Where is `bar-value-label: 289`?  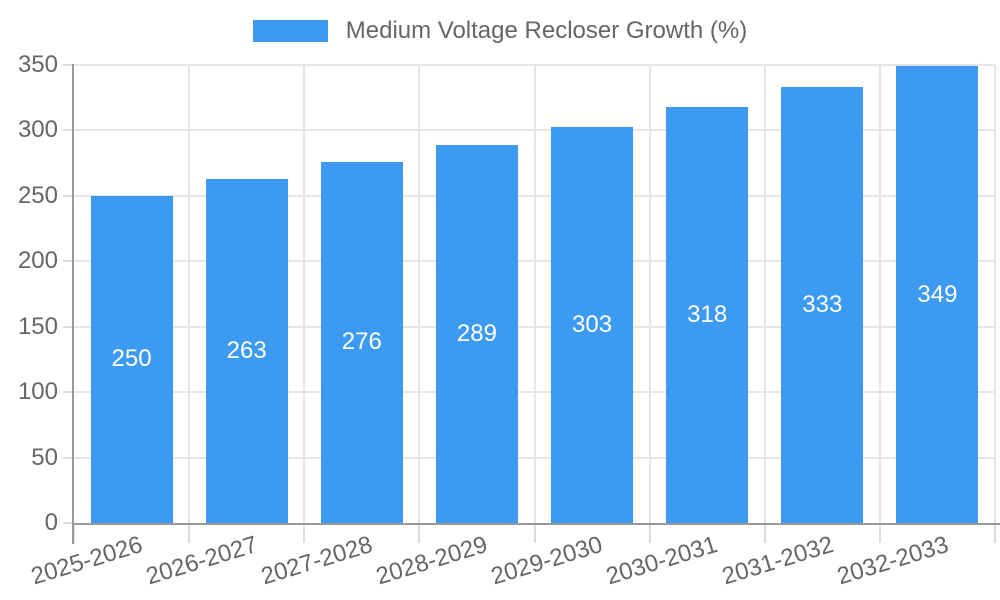 bar-value-label: 289 is located at coordinates (476, 333).